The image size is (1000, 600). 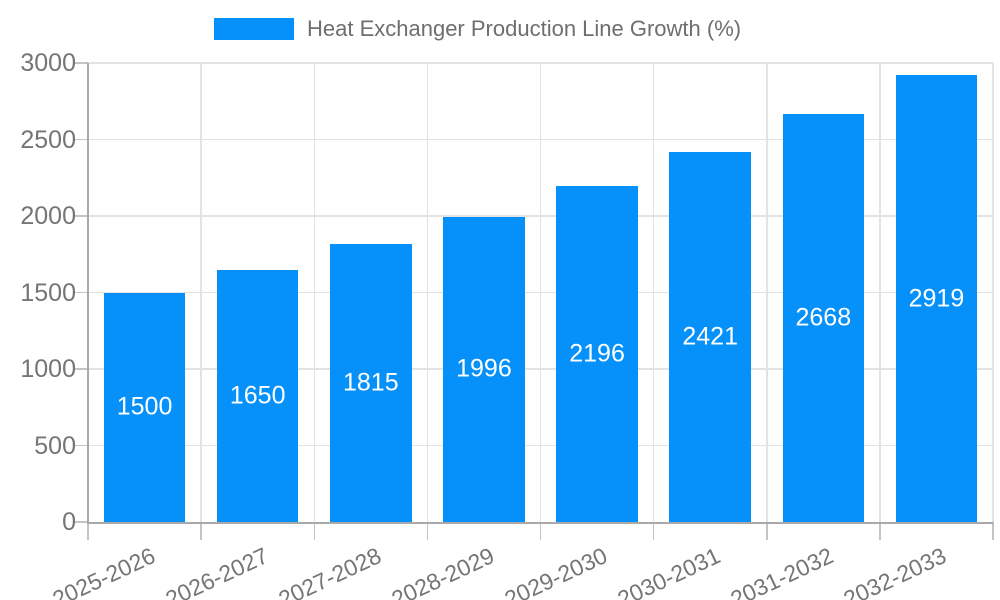 I want to click on y-tick-label: 1500, so click(x=48, y=292).